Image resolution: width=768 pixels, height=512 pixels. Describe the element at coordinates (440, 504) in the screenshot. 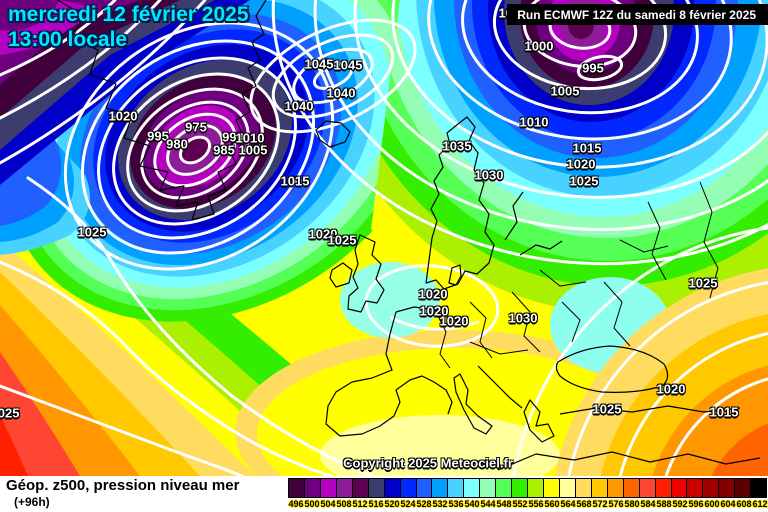

I see `colorbar-tick-label: 532` at that location.